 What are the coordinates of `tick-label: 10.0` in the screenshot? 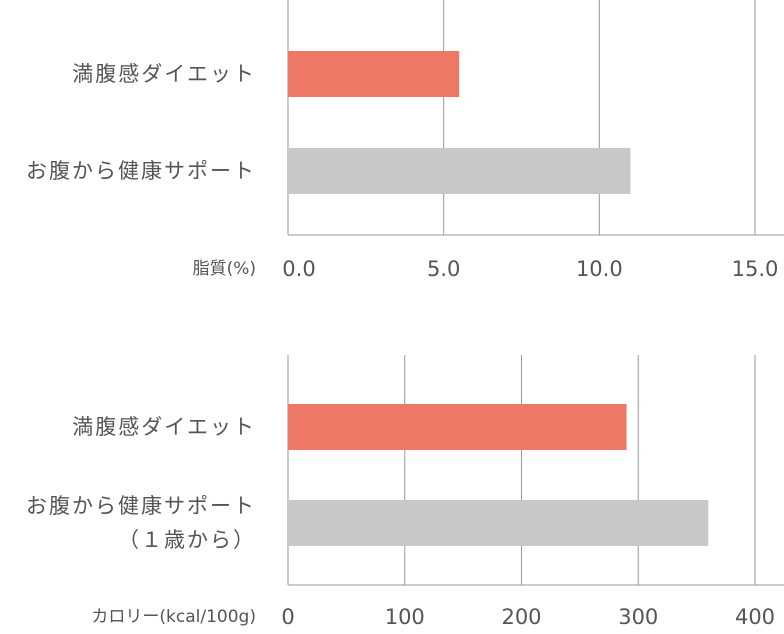 It's located at (599, 269).